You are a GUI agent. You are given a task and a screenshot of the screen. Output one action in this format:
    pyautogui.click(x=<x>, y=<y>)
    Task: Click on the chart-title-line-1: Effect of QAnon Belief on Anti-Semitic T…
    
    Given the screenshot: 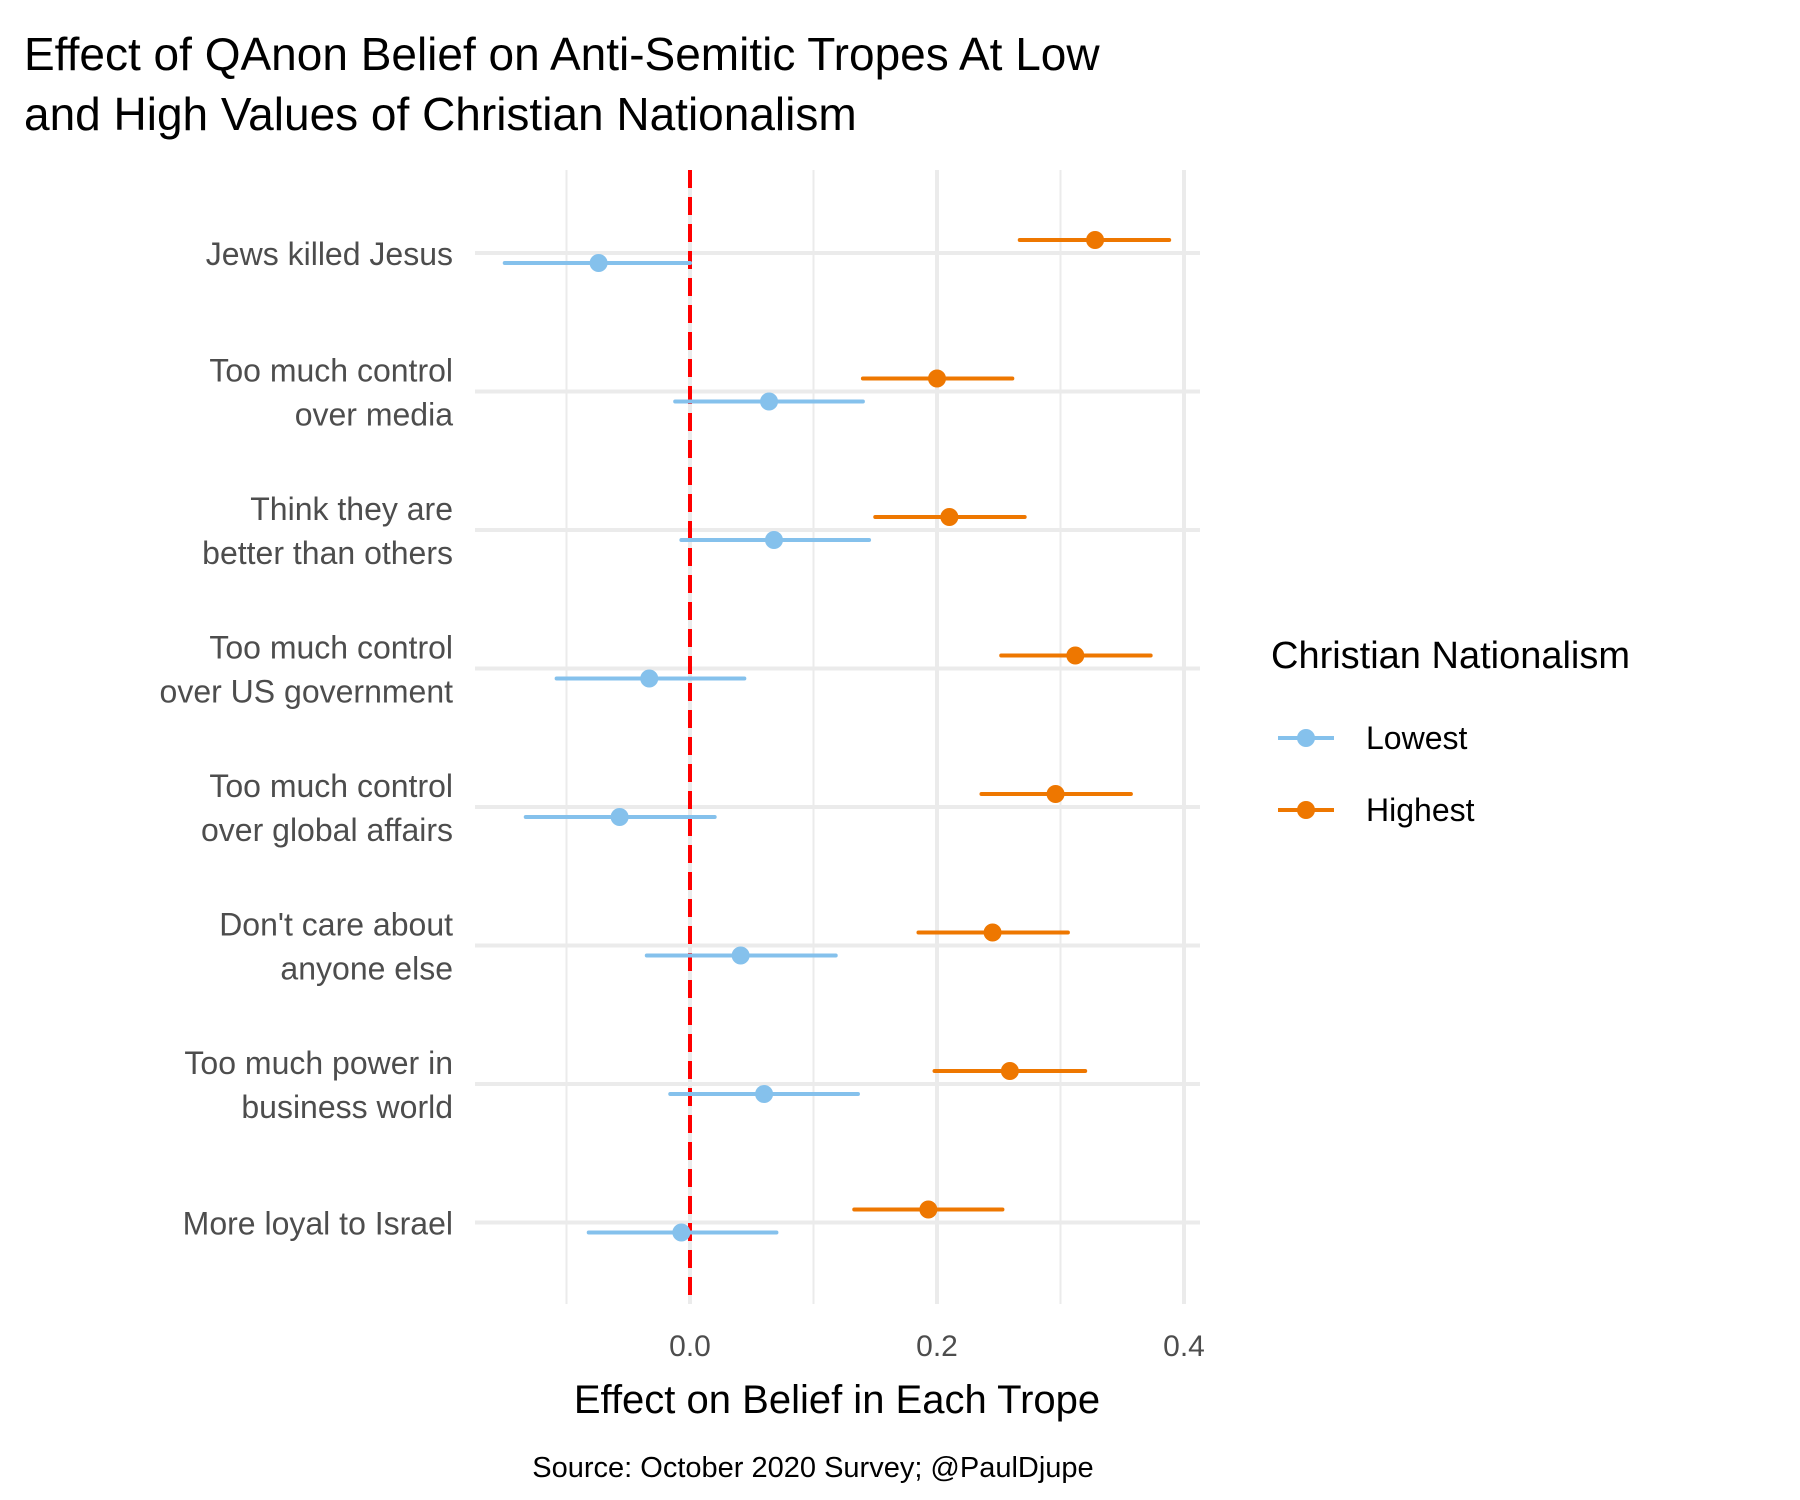 What is the action you would take?
    pyautogui.click(x=562, y=54)
    